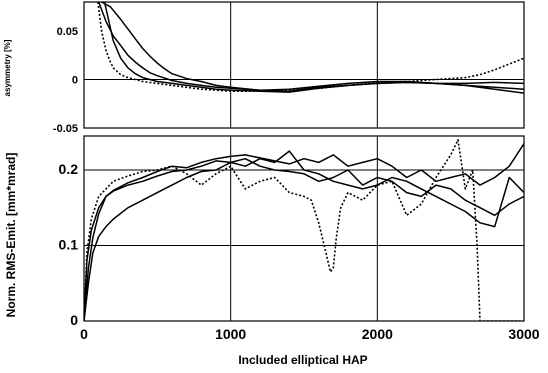 This screenshot has width=548, height=373. Describe the element at coordinates (377, 334) in the screenshot. I see `bottom-x-tick-label: 2000` at that location.